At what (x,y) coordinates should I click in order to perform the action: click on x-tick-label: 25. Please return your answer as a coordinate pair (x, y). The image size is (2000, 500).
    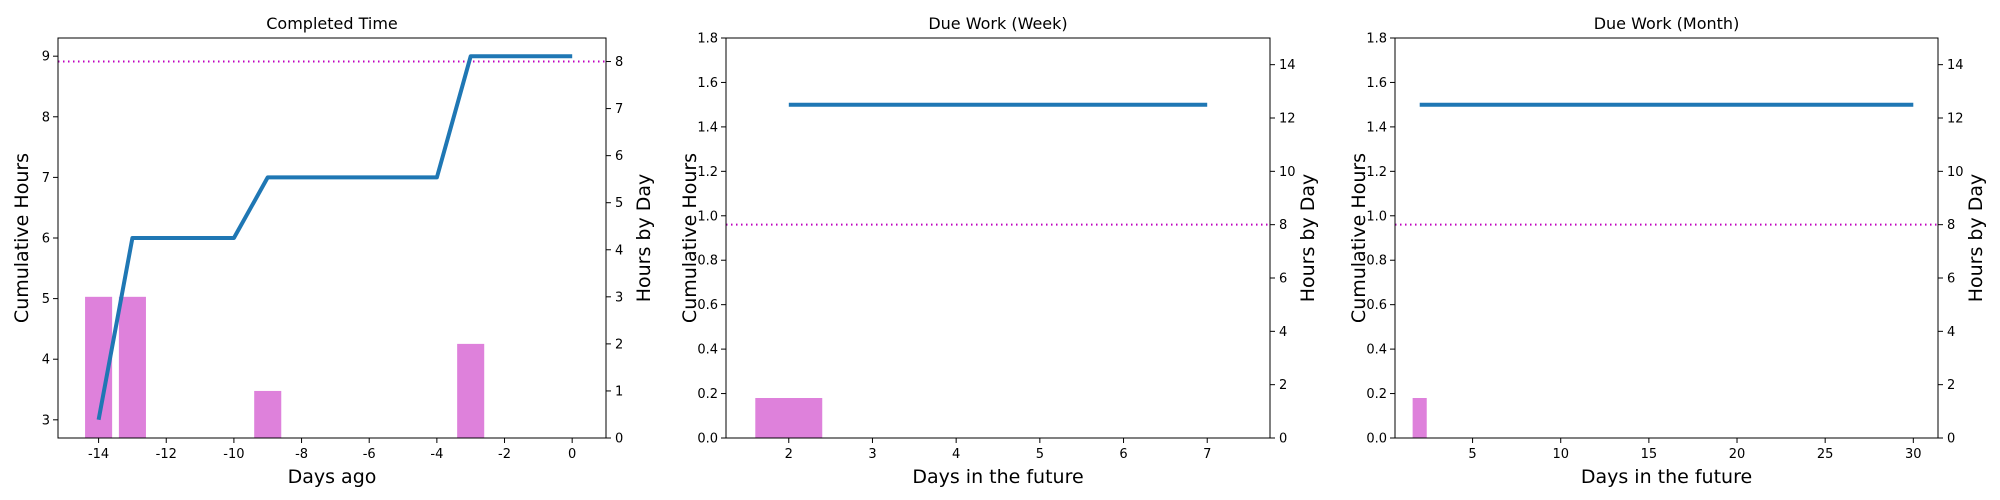
    Looking at the image, I should click on (1825, 454).